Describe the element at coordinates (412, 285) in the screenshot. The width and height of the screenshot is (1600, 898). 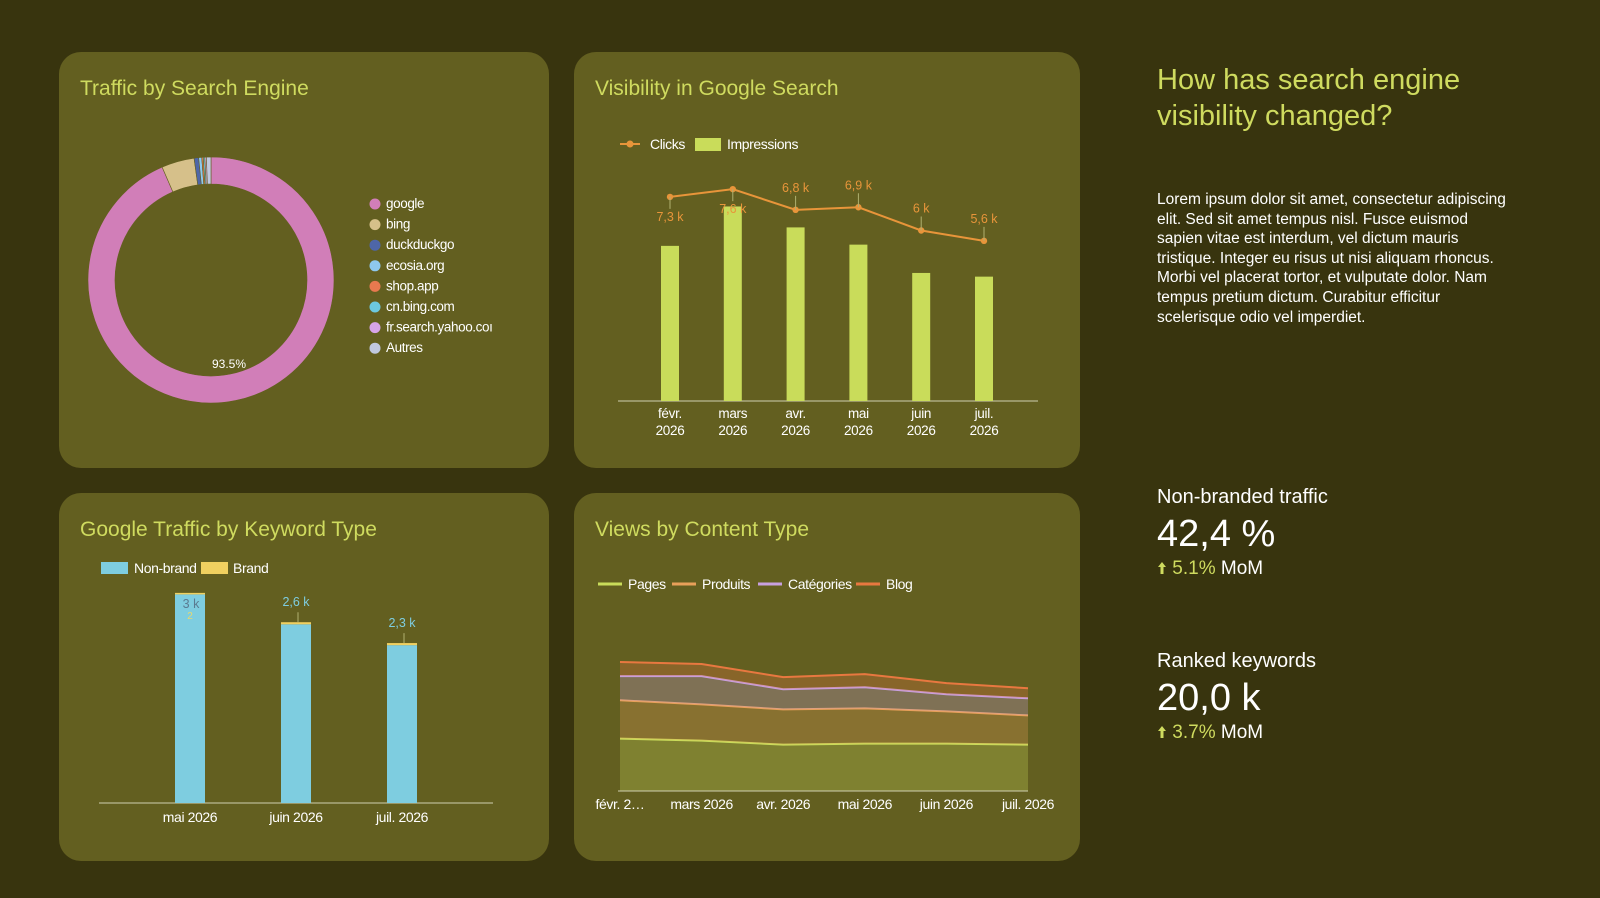
I see `legend-label: shop.app` at that location.